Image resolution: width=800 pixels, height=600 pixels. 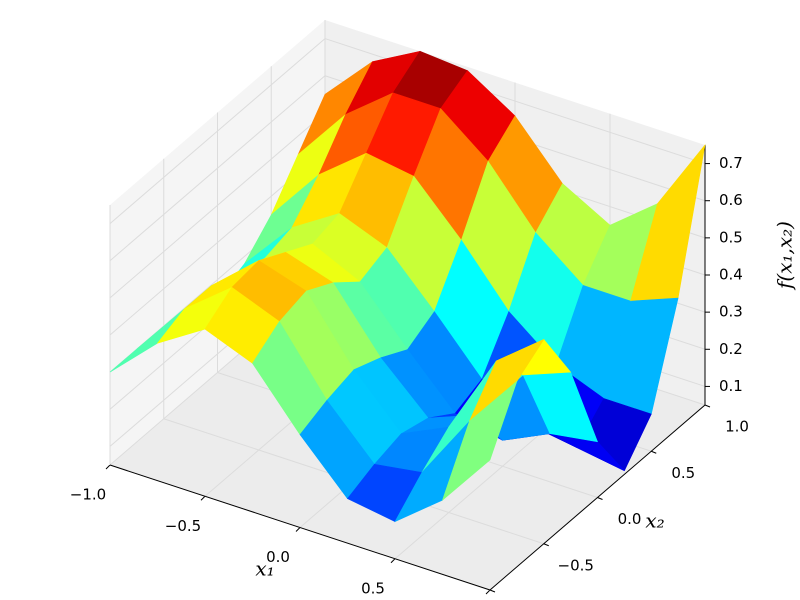 I want to click on y-axis-line, so click(x=597, y=497).